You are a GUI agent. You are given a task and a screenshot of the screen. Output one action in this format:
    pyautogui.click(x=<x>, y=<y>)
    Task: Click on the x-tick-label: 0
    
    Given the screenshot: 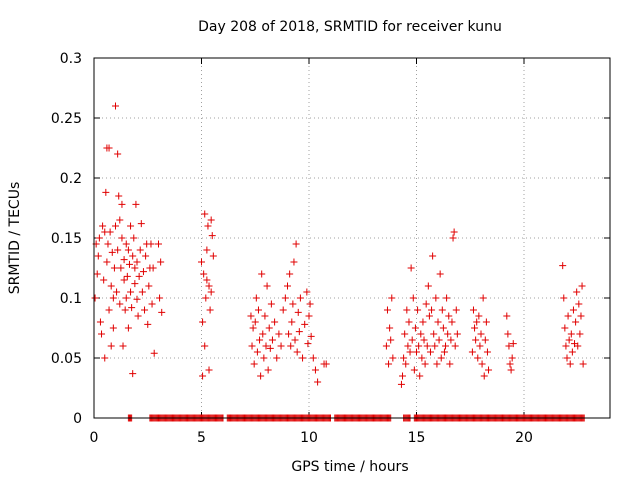 What is the action you would take?
    pyautogui.click(x=94, y=438)
    